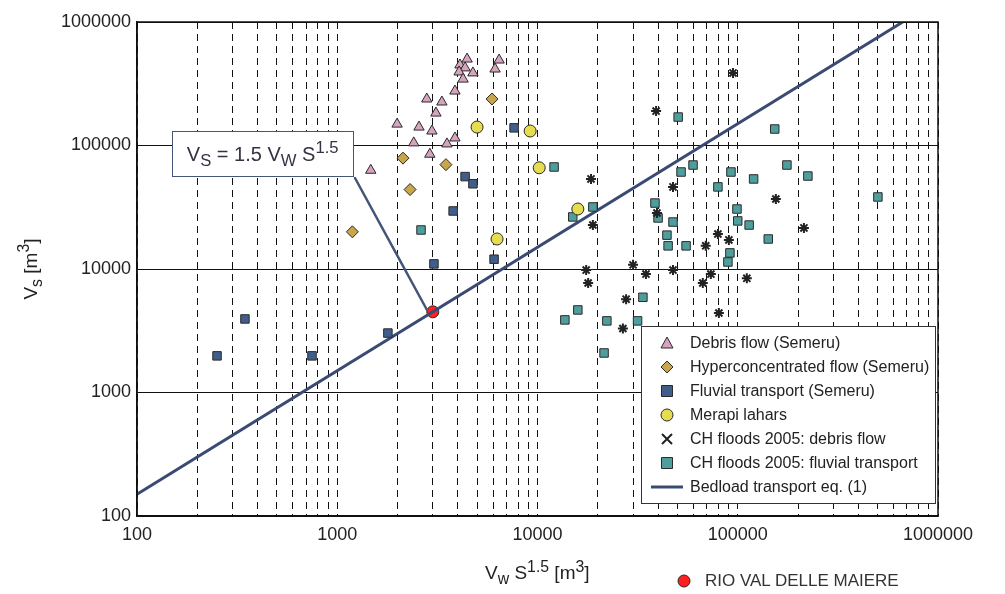  Describe the element at coordinates (802, 581) in the screenshot. I see `legend-label: RIO VAL DELLE MAIERE` at that location.